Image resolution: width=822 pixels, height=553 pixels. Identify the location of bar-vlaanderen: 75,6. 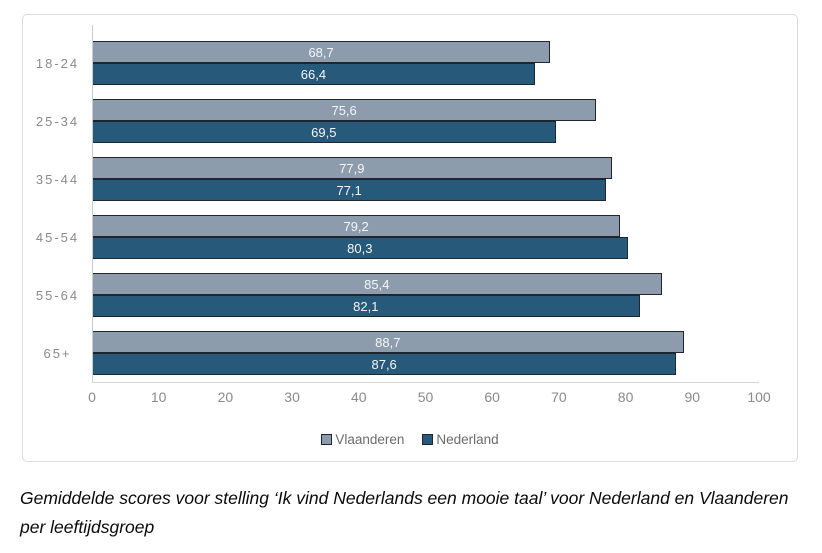
(344, 110).